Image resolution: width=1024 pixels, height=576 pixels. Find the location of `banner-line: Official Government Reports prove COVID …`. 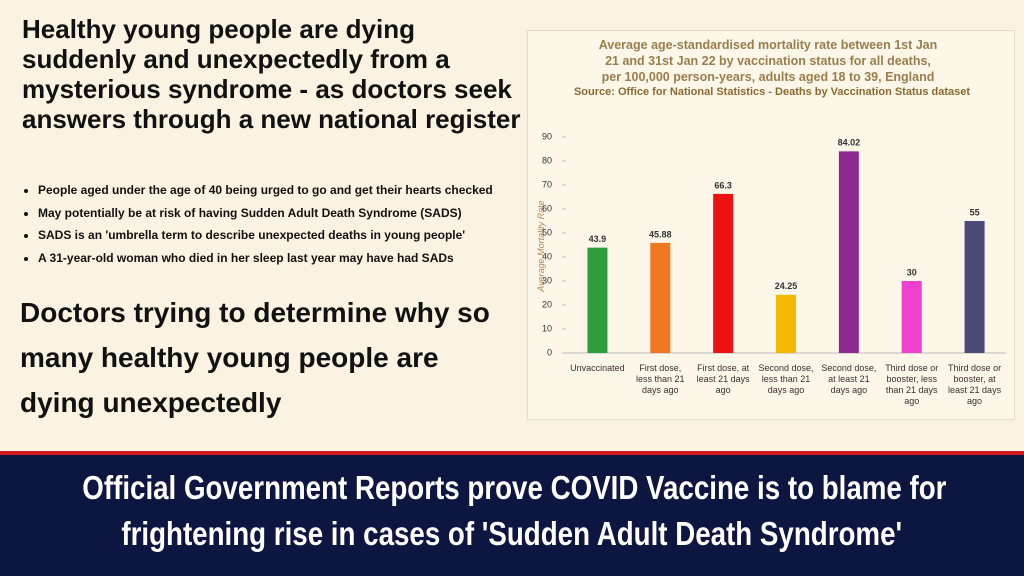

banner-line: Official Government Reports prove COVID … is located at coordinates (512, 488).